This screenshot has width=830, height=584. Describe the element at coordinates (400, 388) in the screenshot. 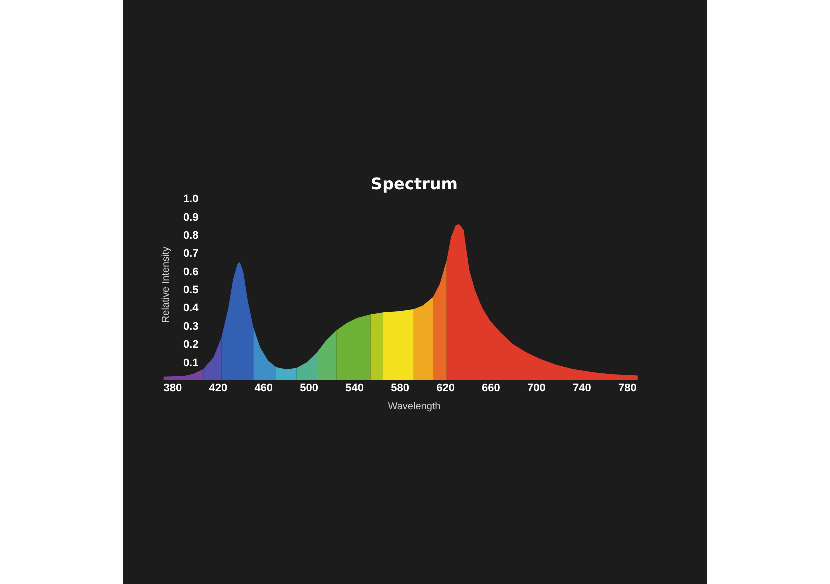

I see `x-tick-label: 580` at that location.